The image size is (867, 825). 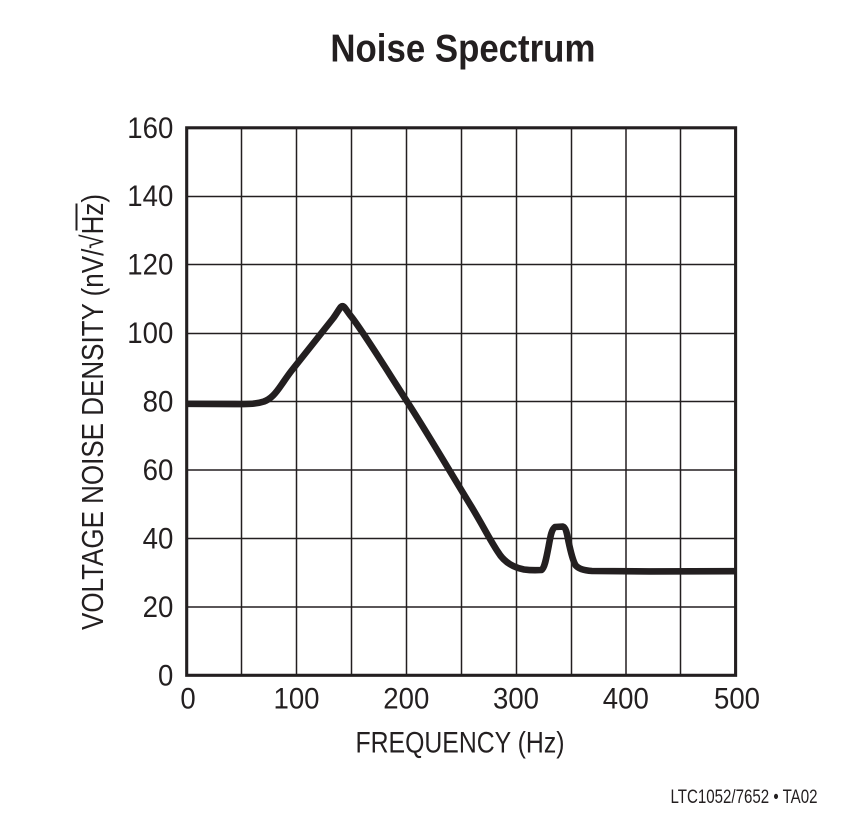 I want to click on svg-text: 160, so click(x=150, y=128).